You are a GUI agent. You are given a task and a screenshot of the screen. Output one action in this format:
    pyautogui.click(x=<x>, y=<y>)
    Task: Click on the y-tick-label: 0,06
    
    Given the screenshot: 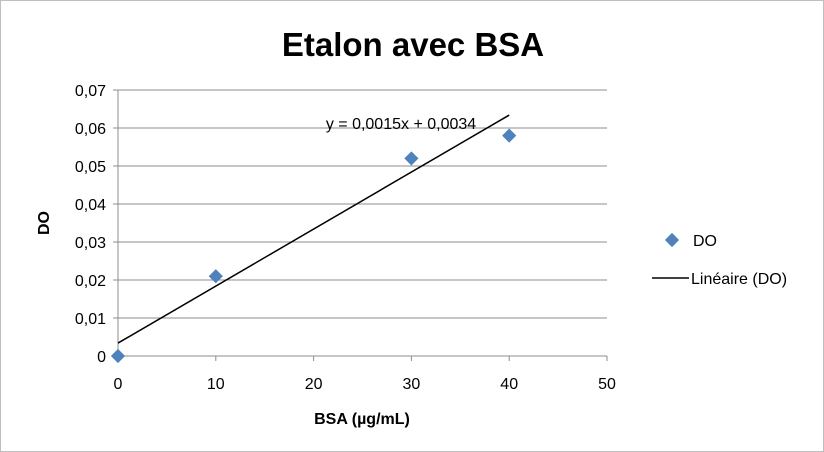 What is the action you would take?
    pyautogui.click(x=90, y=129)
    